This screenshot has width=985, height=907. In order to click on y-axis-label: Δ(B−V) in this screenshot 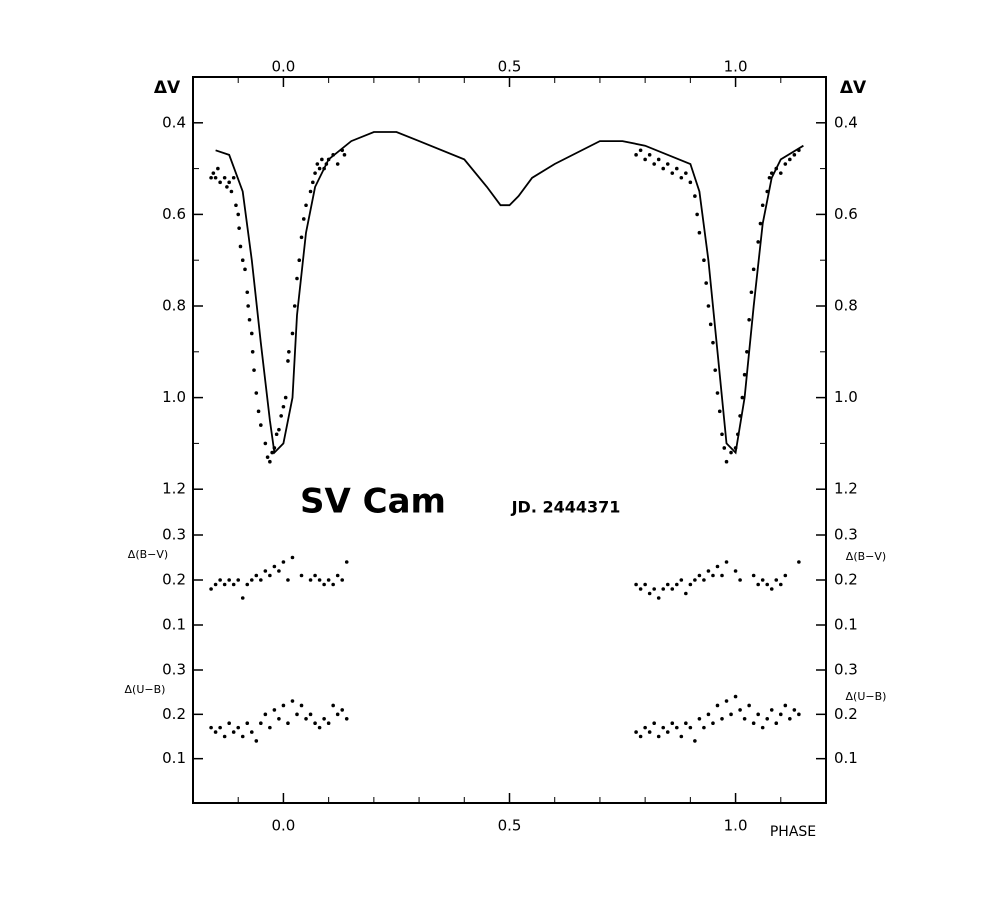, I will do `click(148, 554)`.